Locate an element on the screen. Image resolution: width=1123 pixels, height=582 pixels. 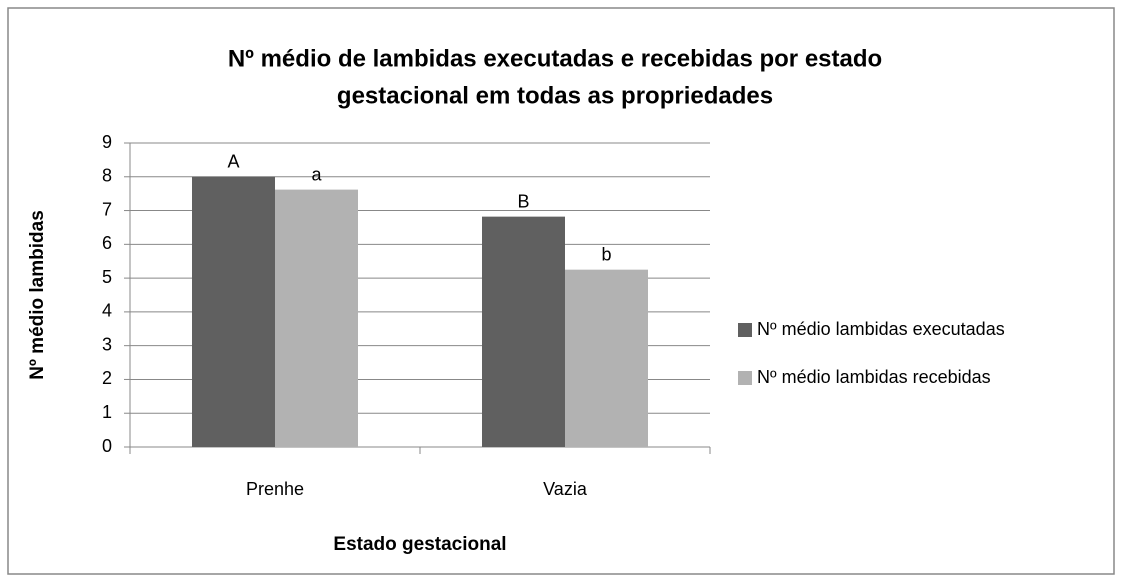
y-tick-label: 2 is located at coordinates (107, 378).